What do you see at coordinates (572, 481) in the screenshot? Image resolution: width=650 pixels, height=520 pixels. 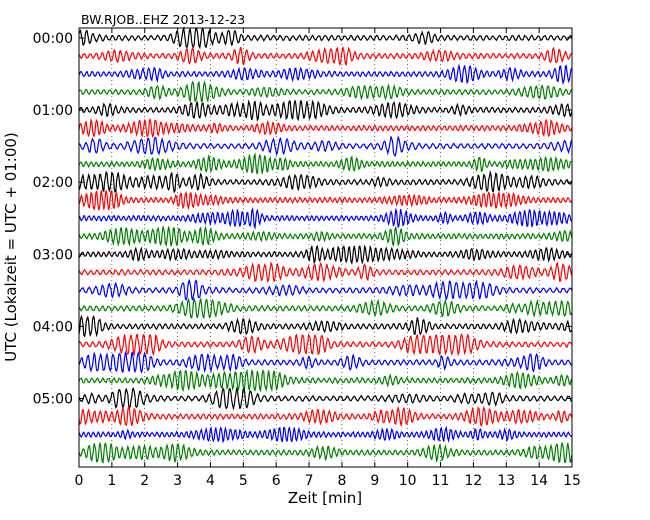 I see `x-tick-label: 15` at bounding box center [572, 481].